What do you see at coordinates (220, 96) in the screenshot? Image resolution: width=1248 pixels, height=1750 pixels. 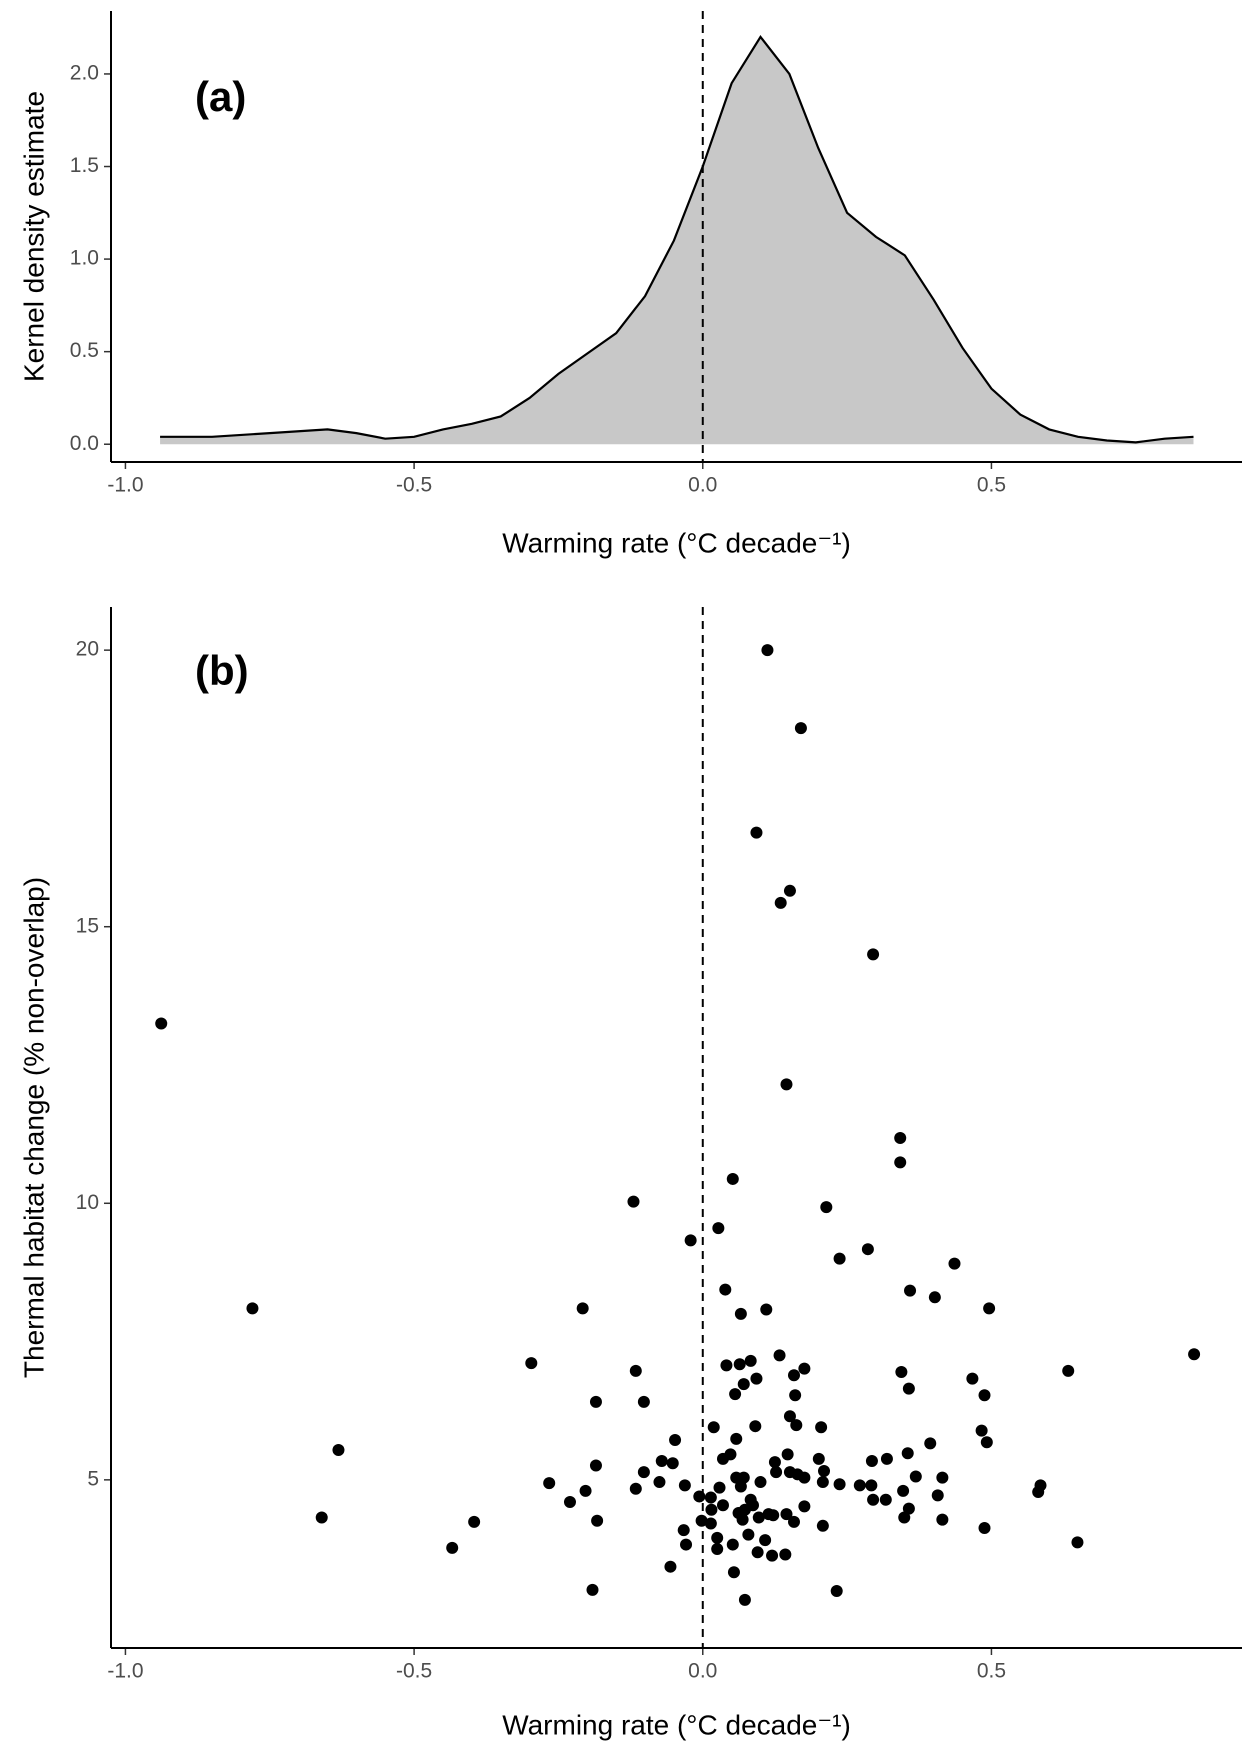 I see `panel-label: (a)` at bounding box center [220, 96].